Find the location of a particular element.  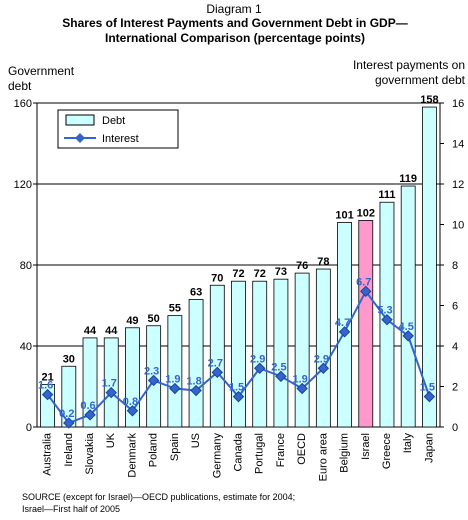

bar-value-label: 30 is located at coordinates (69, 359).